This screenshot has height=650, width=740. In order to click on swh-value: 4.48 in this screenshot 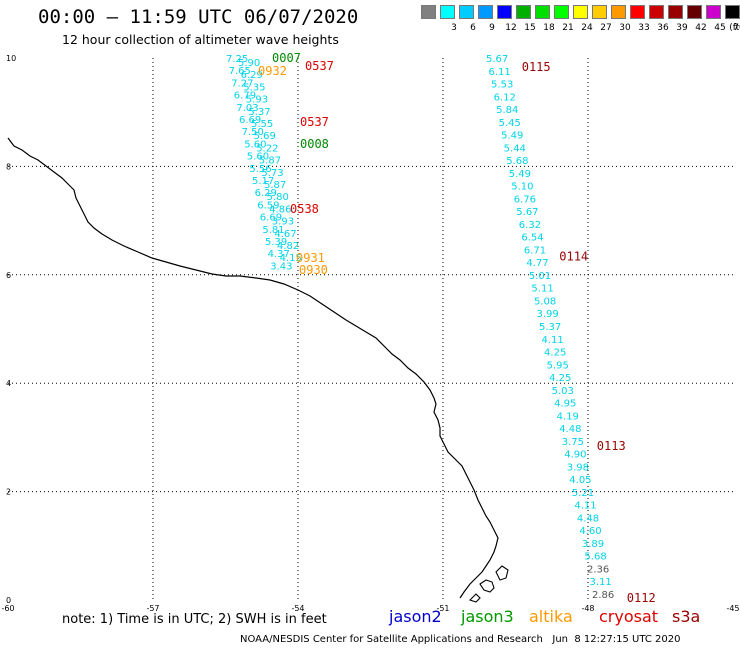, I will do `click(588, 518)`.